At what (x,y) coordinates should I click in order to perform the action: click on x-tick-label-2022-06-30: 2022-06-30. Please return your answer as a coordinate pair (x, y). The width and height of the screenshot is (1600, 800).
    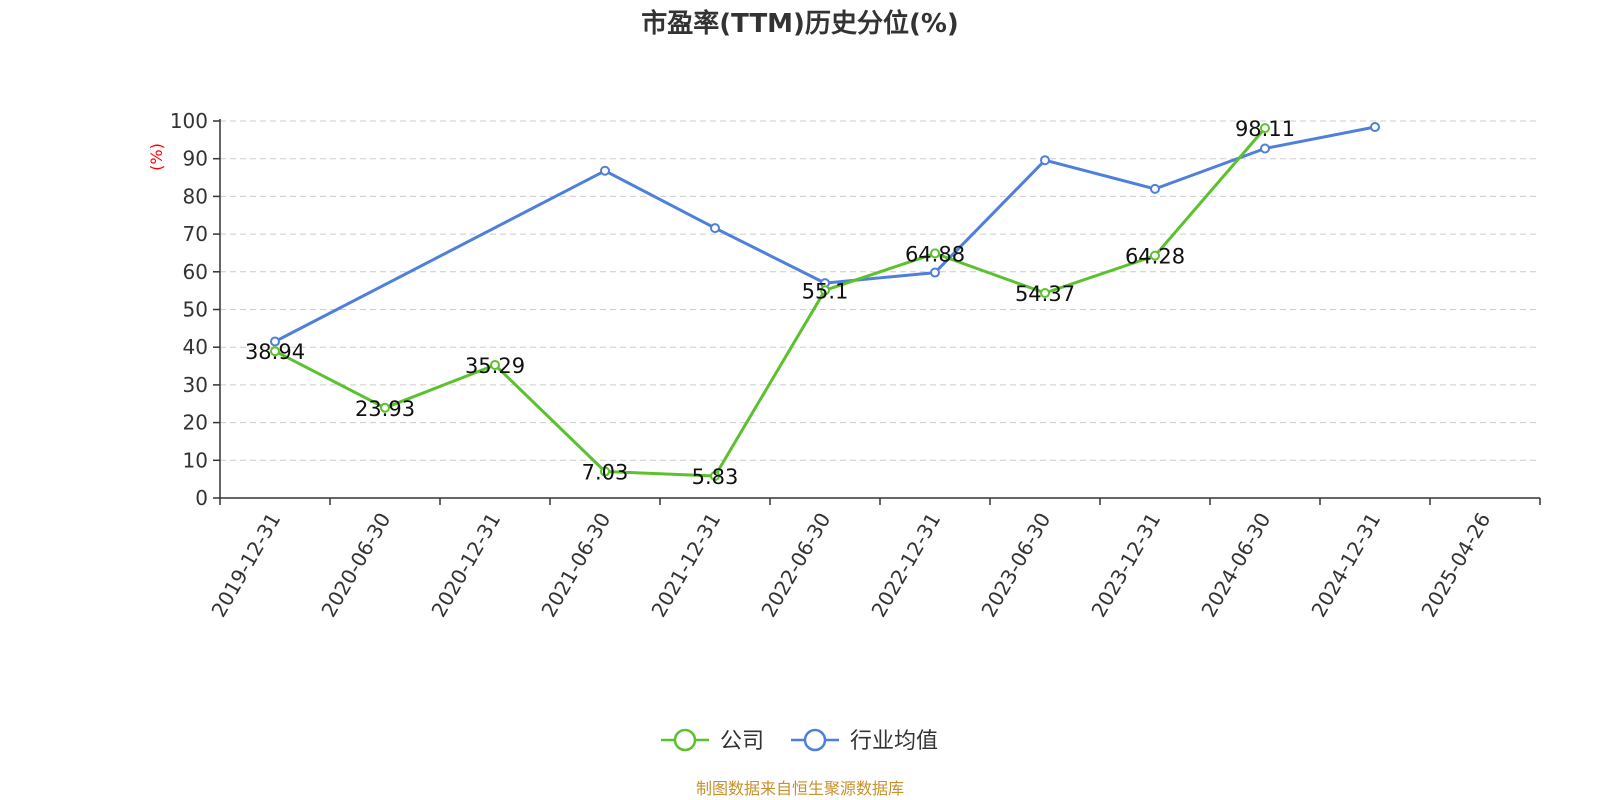
    Looking at the image, I should click on (795, 565).